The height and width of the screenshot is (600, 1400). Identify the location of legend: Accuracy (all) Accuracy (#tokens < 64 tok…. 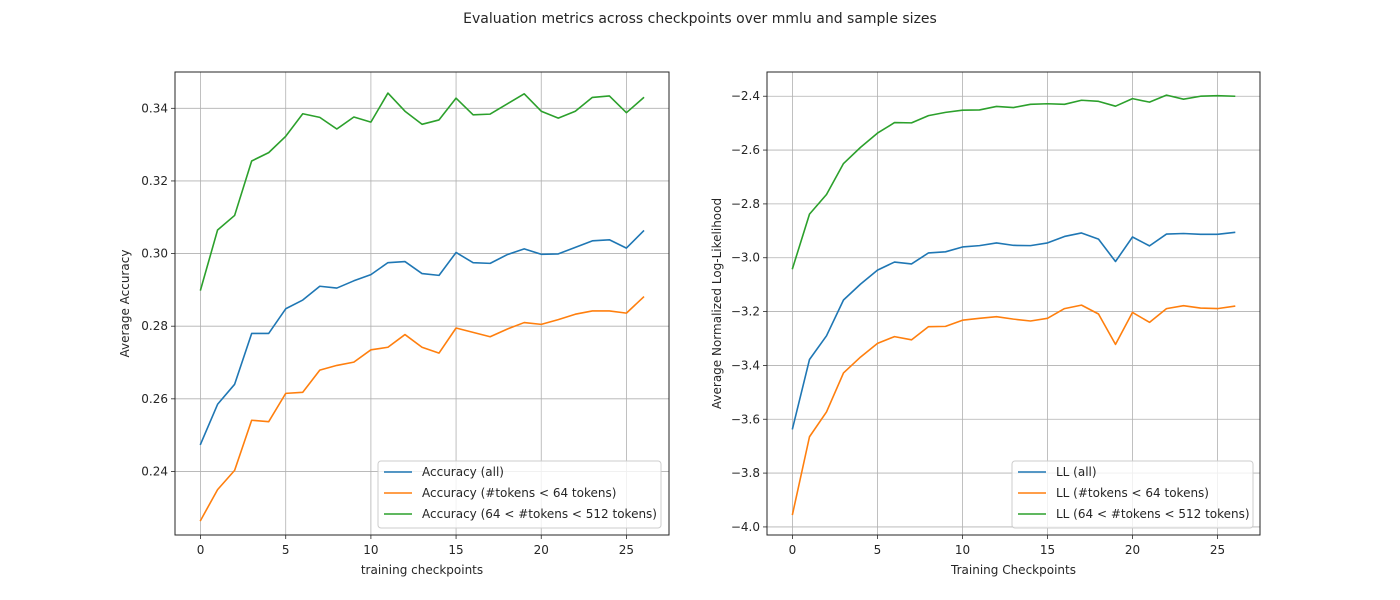
(519, 494).